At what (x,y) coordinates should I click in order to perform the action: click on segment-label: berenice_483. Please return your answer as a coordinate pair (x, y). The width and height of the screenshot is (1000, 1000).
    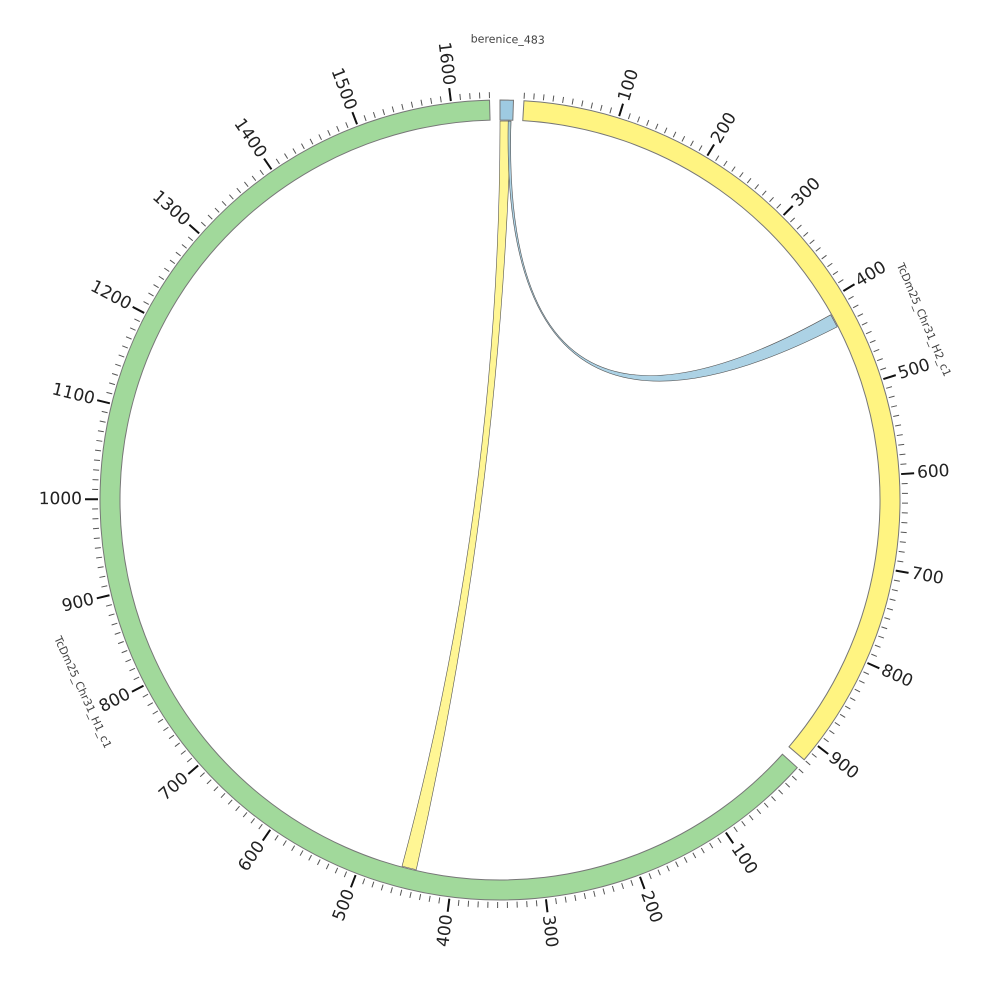
    Looking at the image, I should click on (508, 39).